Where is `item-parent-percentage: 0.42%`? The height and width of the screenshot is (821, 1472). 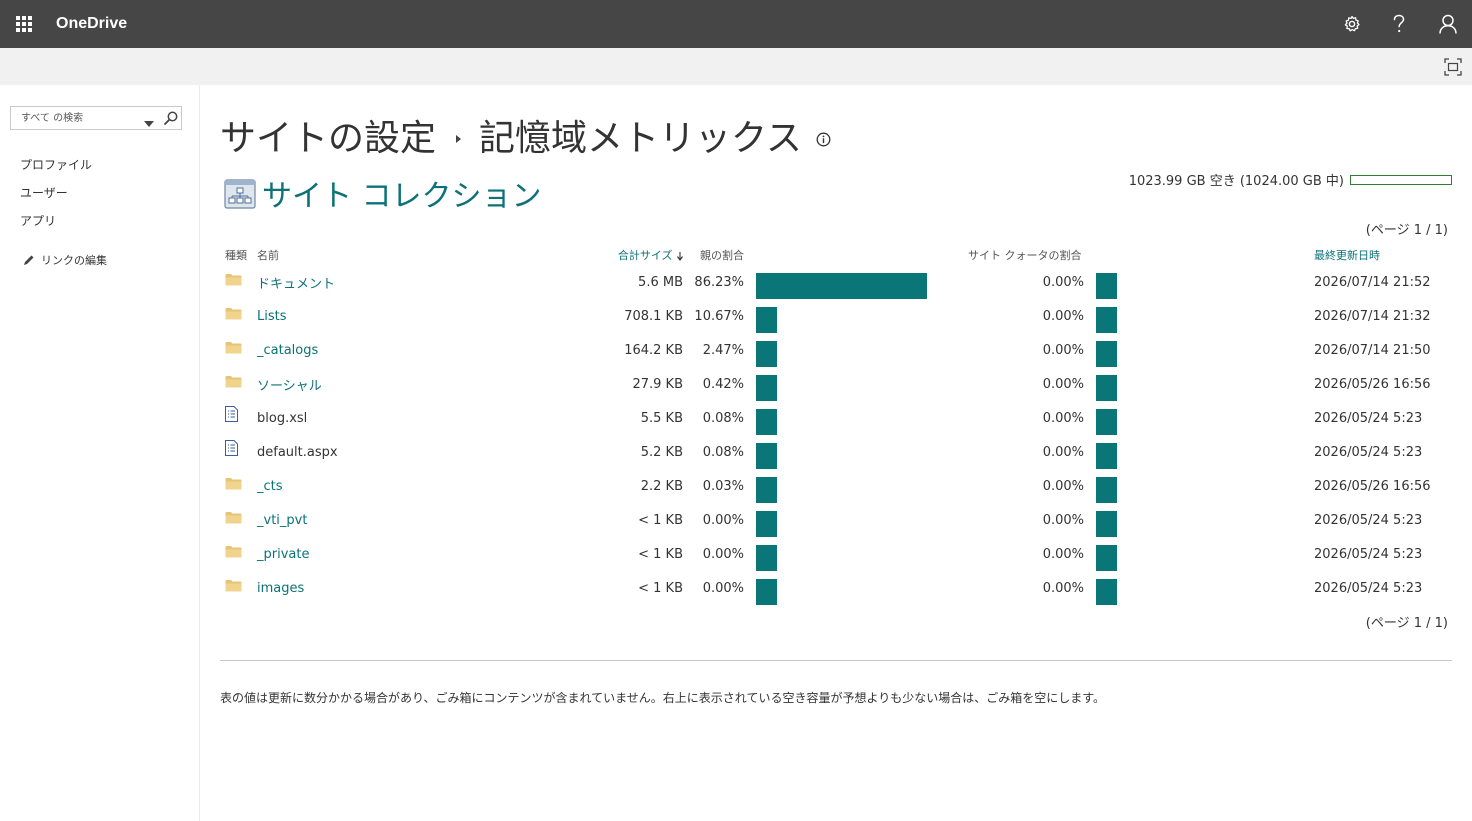 item-parent-percentage: 0.42% is located at coordinates (723, 384).